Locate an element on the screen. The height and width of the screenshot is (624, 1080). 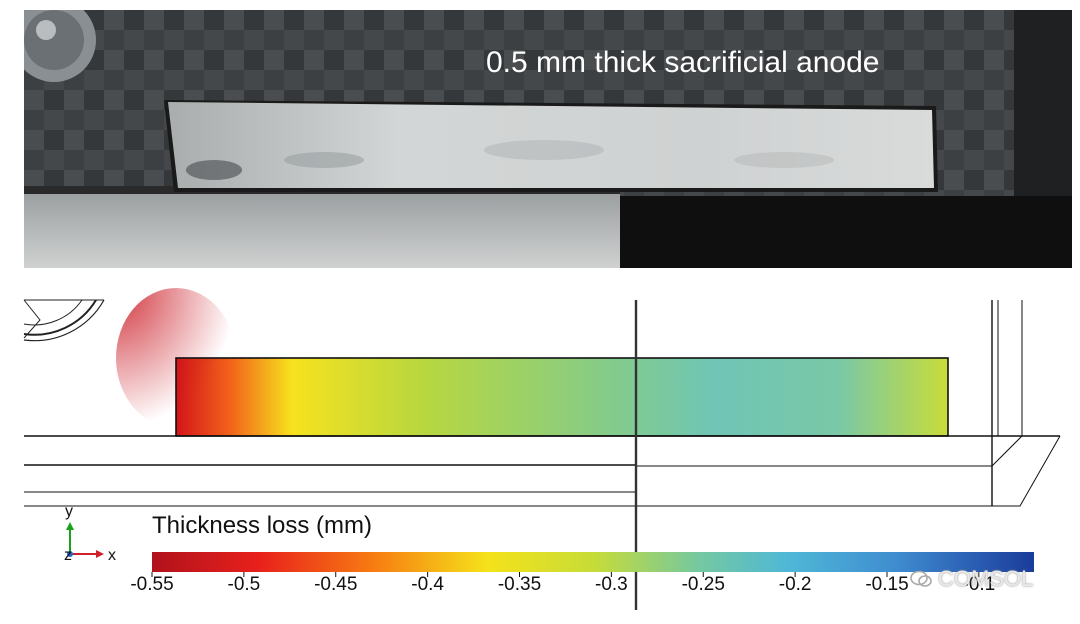
colorbar-tick-label: -0.2 is located at coordinates (795, 584).